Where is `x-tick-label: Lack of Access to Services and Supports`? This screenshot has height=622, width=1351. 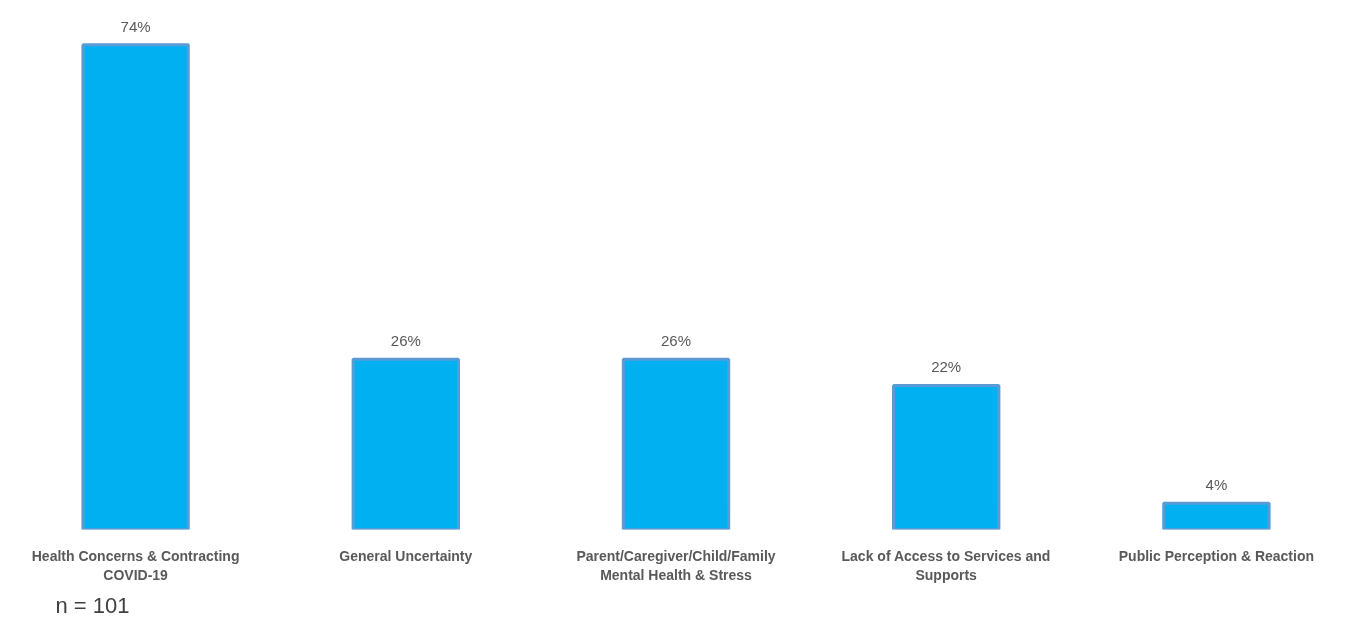
x-tick-label: Lack of Access to Services and Supports is located at coordinates (946, 565).